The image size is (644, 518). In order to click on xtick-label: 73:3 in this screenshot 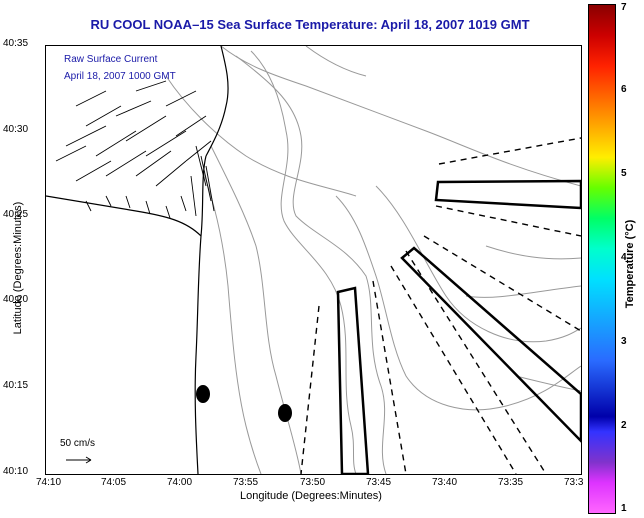, I will do `click(574, 482)`.